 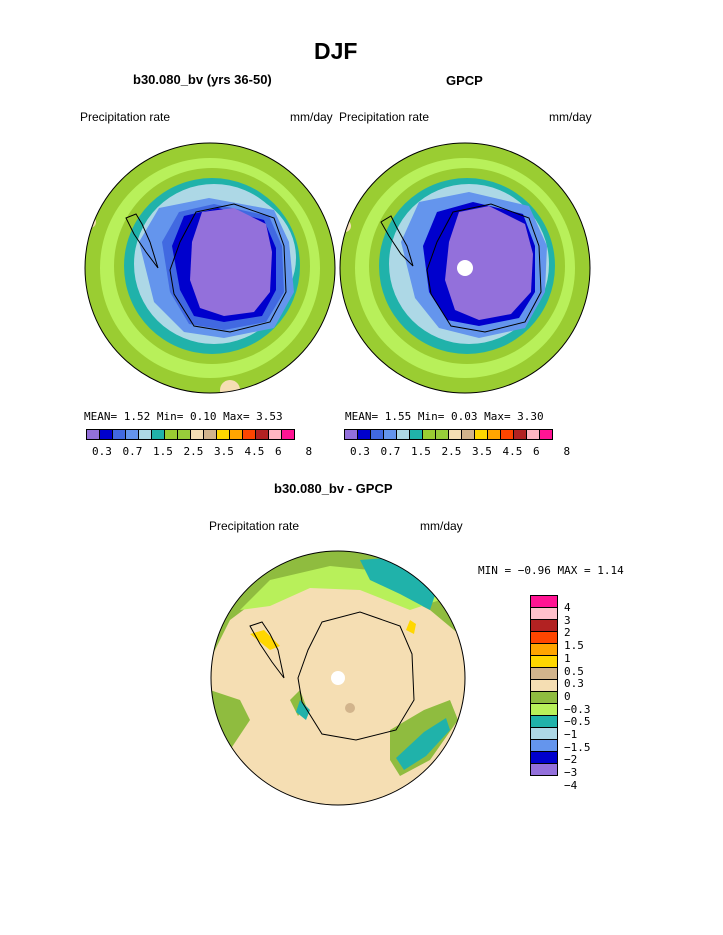 I want to click on colorbar-tick-label: −0.5, so click(x=577, y=722).